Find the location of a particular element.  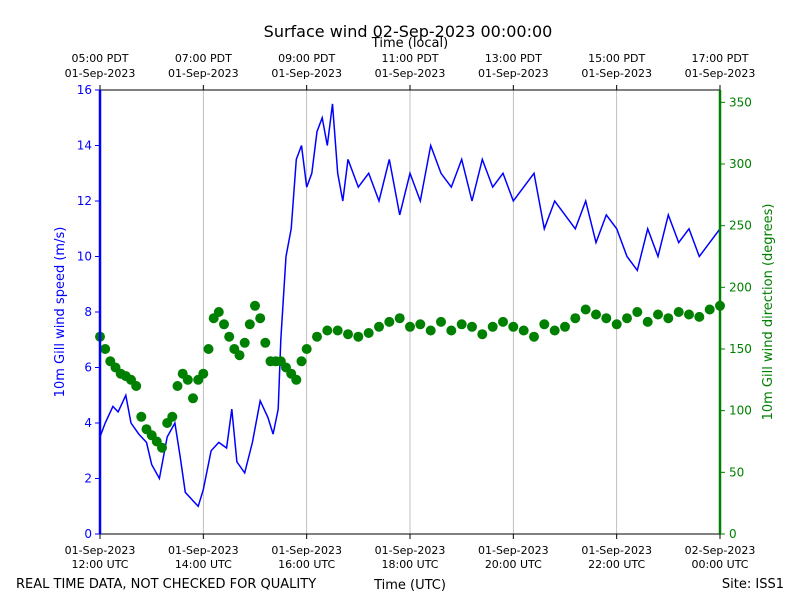

top-tick-time: 11:00 PDT is located at coordinates (409, 58).